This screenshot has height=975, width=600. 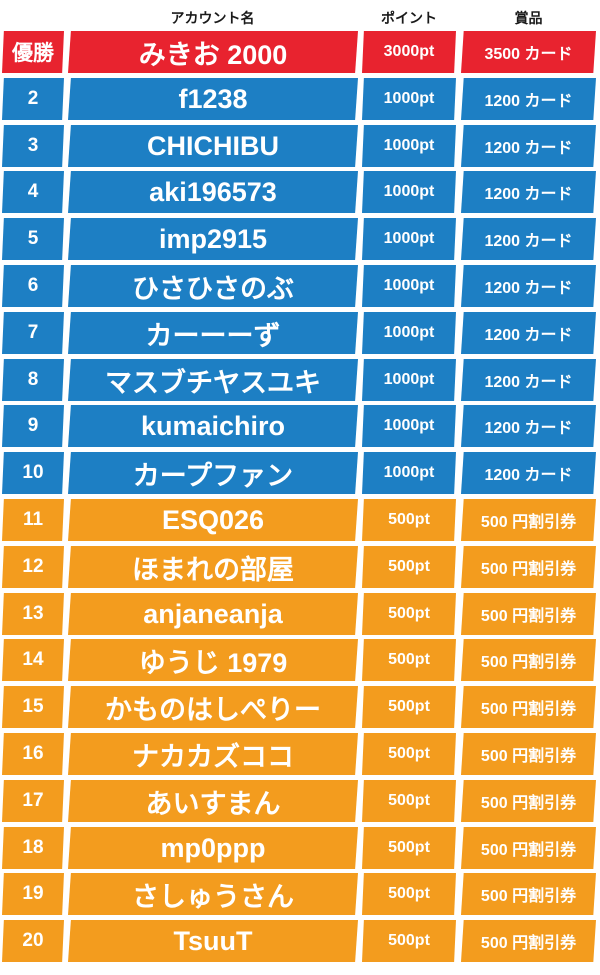 I want to click on table-row: 3 CHICHIBU 1000pt 1200 カード, so click(x=300, y=146).